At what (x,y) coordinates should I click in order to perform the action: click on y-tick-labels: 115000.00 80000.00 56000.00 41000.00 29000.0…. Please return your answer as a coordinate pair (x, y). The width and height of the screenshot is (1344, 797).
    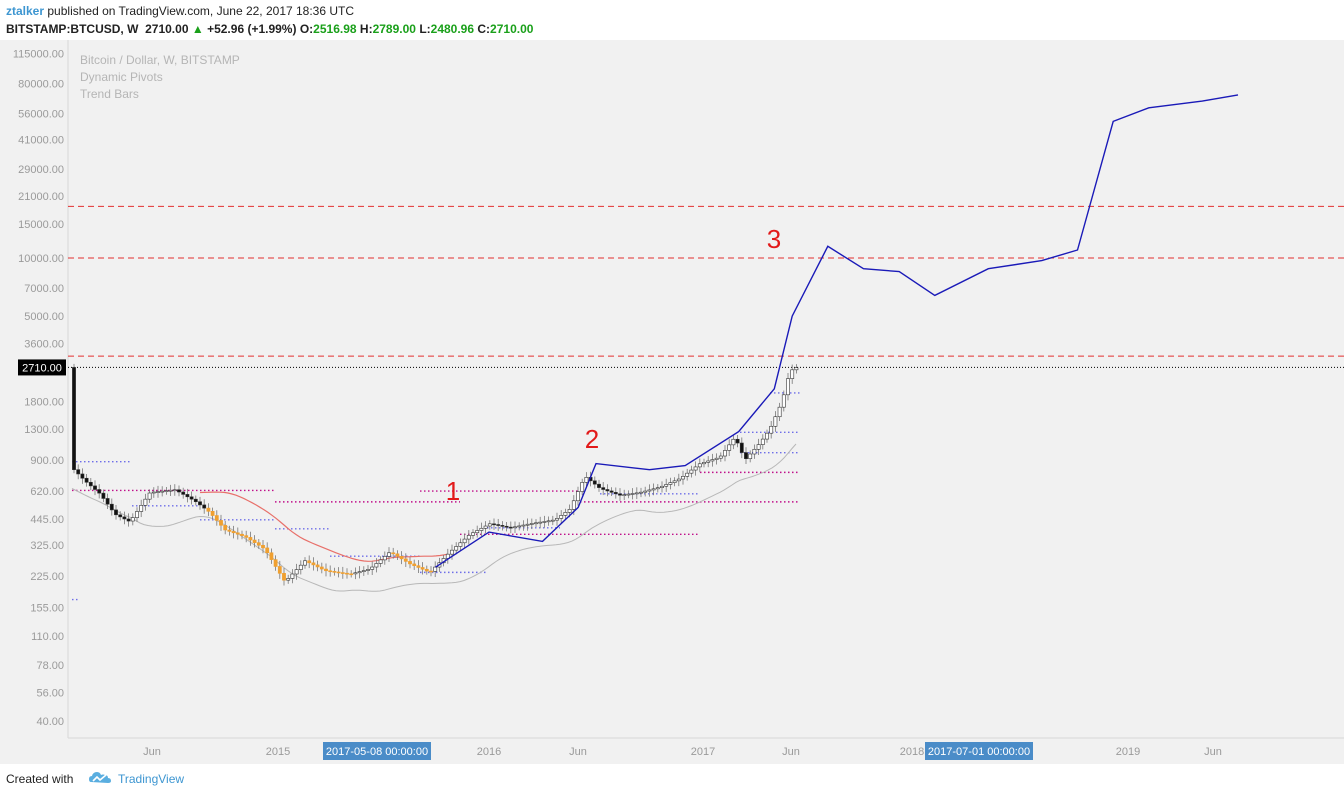
    Looking at the image, I should click on (38, 388).